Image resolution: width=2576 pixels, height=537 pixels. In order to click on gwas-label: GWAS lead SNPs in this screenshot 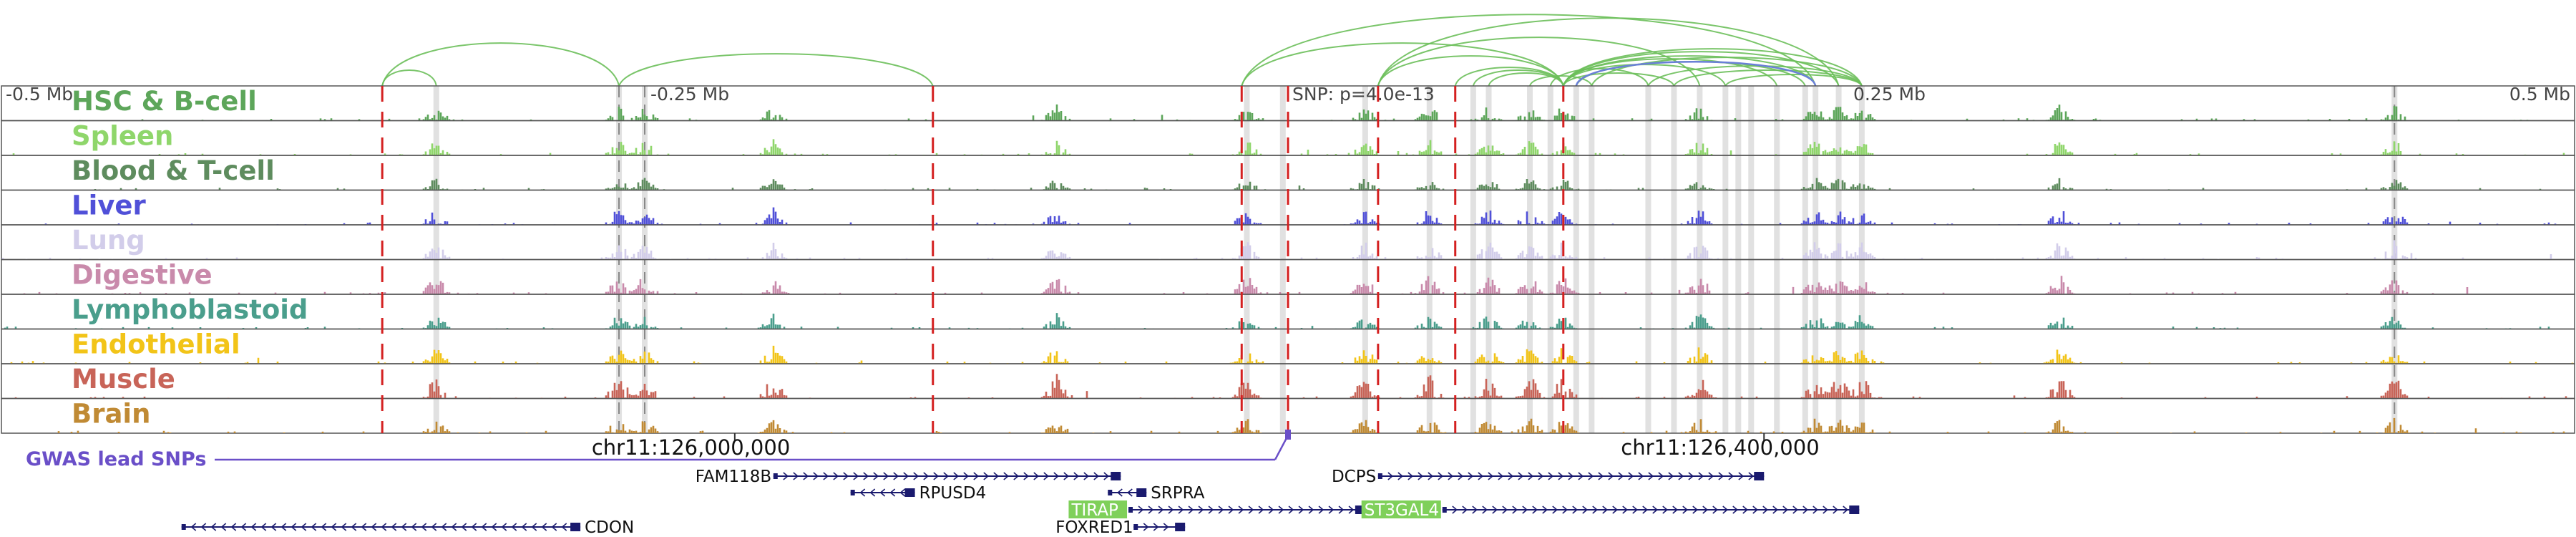, I will do `click(116, 459)`.